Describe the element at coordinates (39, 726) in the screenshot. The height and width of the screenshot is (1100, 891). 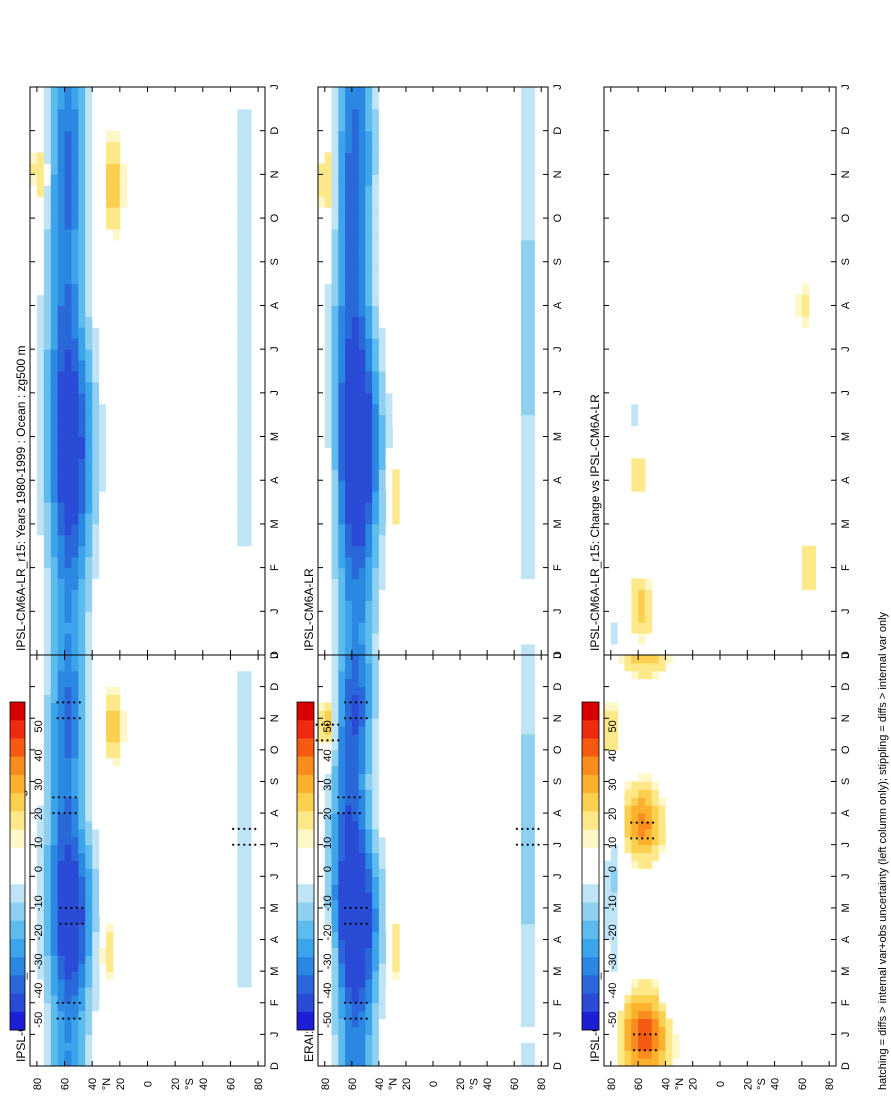
I see `colorbar-label: 50` at that location.